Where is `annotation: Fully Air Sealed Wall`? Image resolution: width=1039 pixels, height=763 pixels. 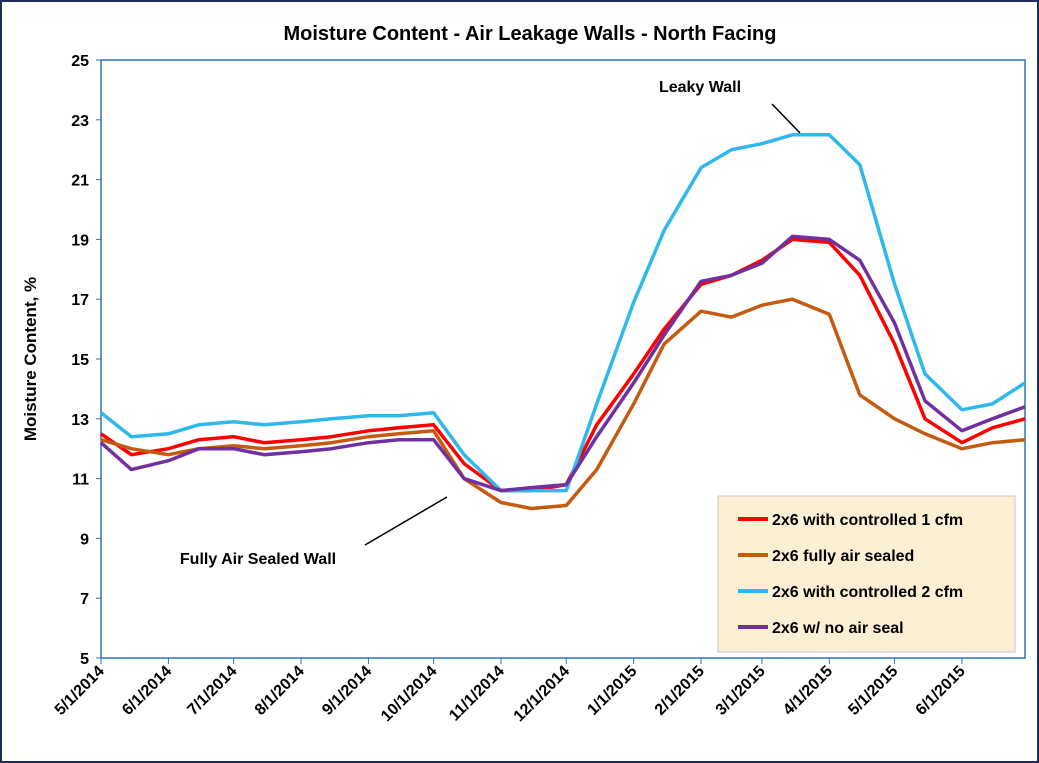
annotation: Fully Air Sealed Wall is located at coordinates (258, 559).